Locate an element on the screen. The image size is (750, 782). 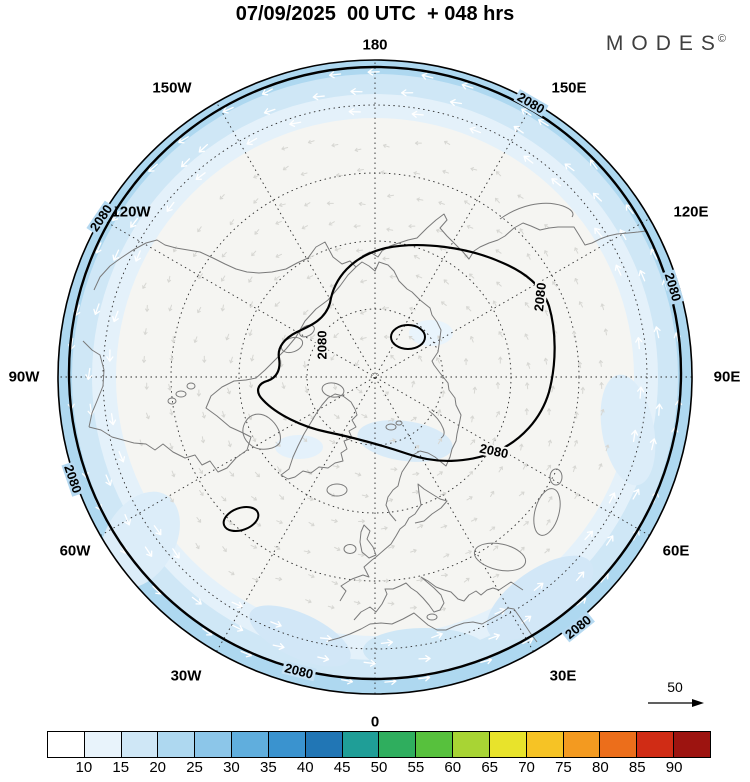
modes-logo-copyright: © is located at coordinates (721, 39).